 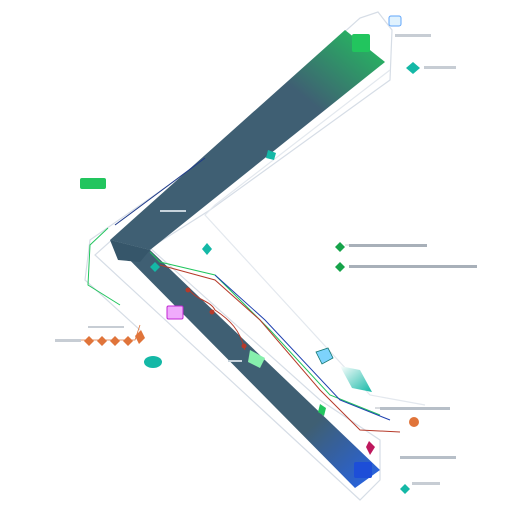 What do you see at coordinates (361, 43) in the screenshot?
I see `green-square-node` at bounding box center [361, 43].